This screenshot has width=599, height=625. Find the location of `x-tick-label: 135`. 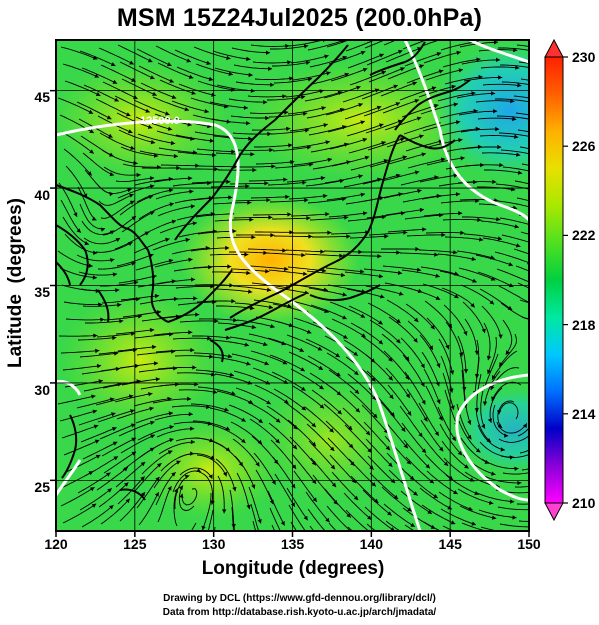

x-tick-label: 135 is located at coordinates (292, 544).